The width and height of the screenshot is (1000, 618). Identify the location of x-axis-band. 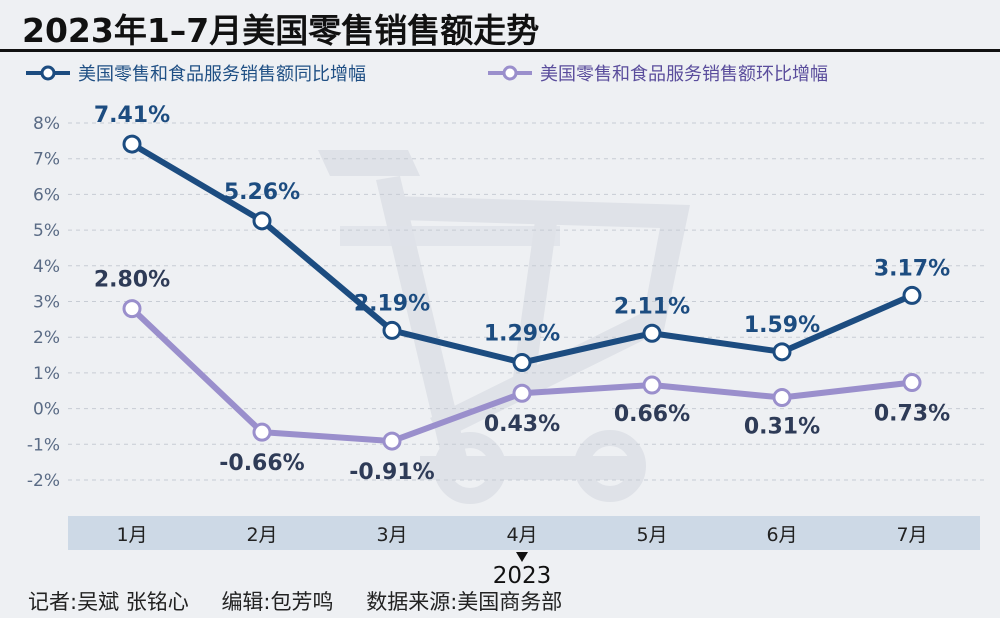
(524, 533).